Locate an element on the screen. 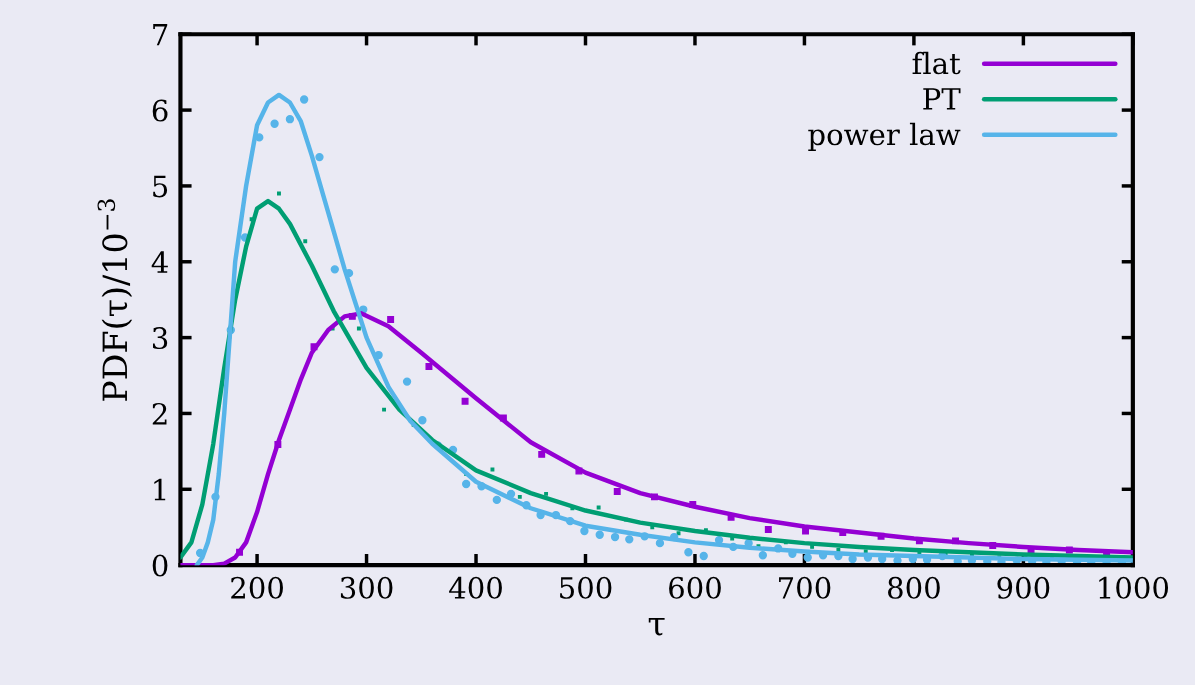 Image resolution: width=1195 pixels, height=685 pixels. y-tick-label: 7 is located at coordinates (160, 35).